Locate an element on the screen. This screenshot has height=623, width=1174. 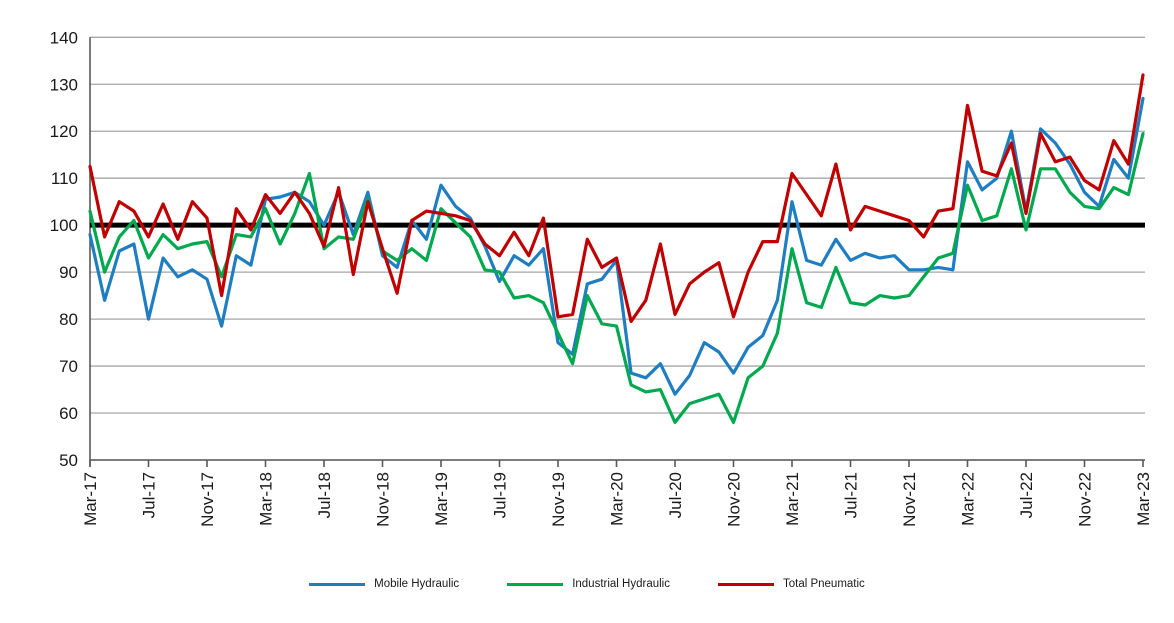
y-tick-label: 110 is located at coordinates (64, 178).